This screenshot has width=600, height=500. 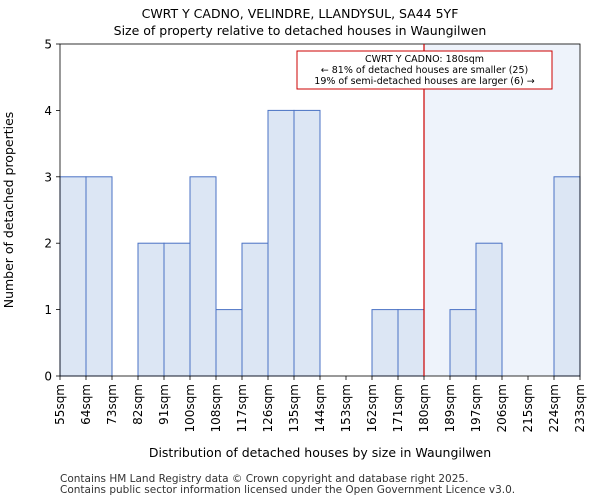 What do you see at coordinates (112, 404) in the screenshot?
I see `x-tick-label: 73sqm` at bounding box center [112, 404].